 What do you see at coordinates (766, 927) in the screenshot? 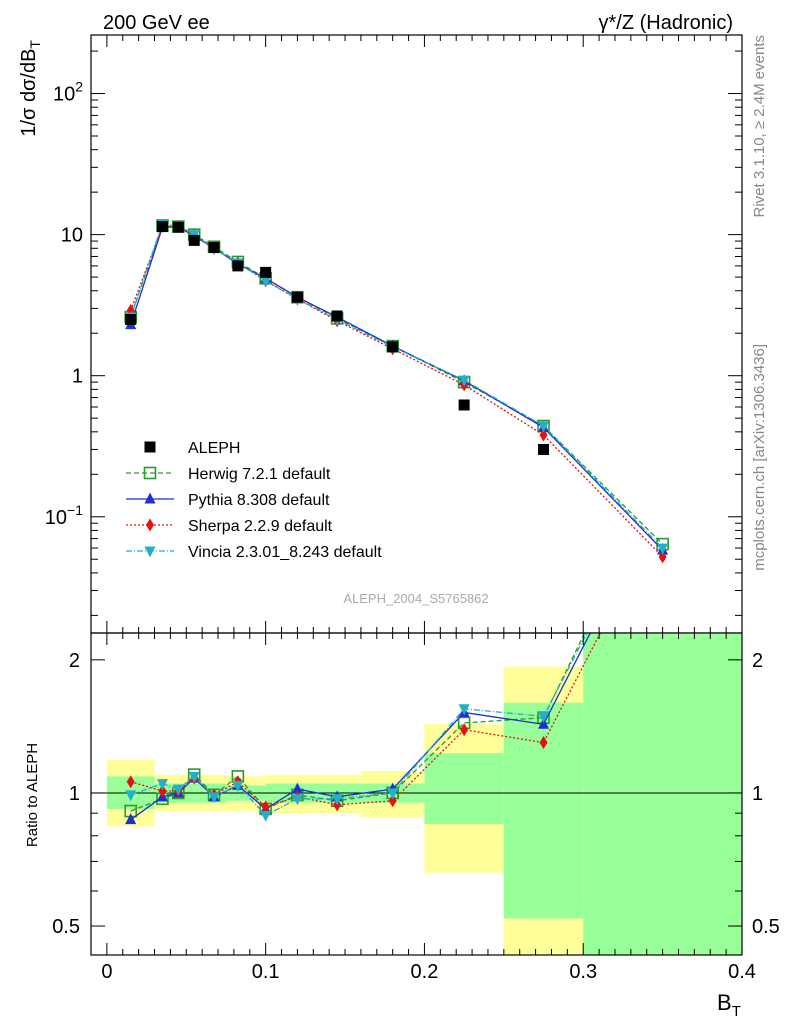
I see `ratio-y-tick-label-right: 0.5` at bounding box center [766, 927].